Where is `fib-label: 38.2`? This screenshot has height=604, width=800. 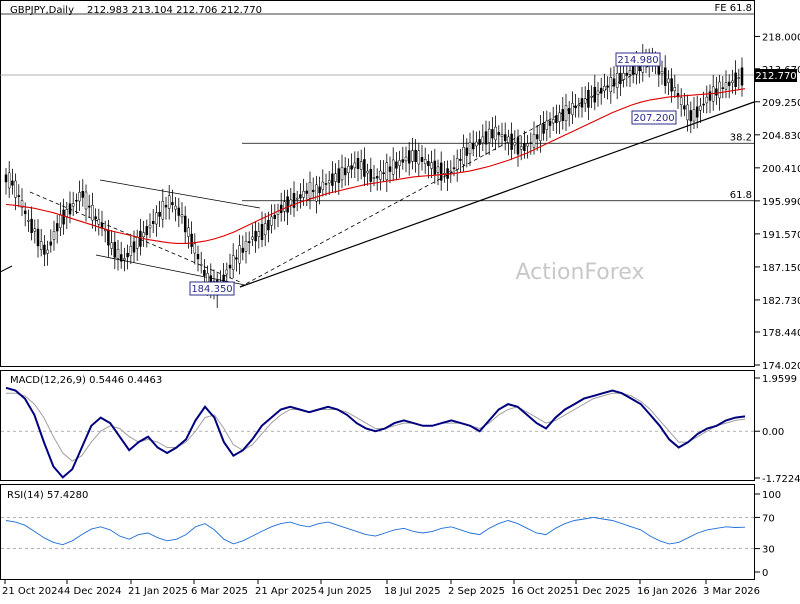
fib-label: 38.2 is located at coordinates (741, 137).